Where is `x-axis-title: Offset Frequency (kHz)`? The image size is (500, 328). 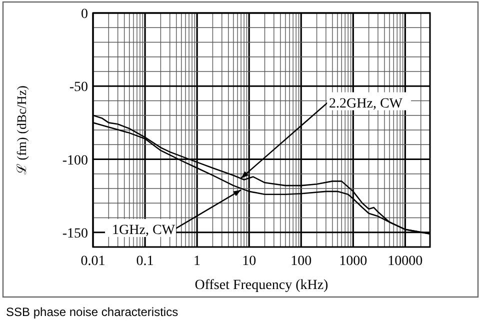
x-axis-title: Offset Frequency (kHz) is located at coordinates (261, 285).